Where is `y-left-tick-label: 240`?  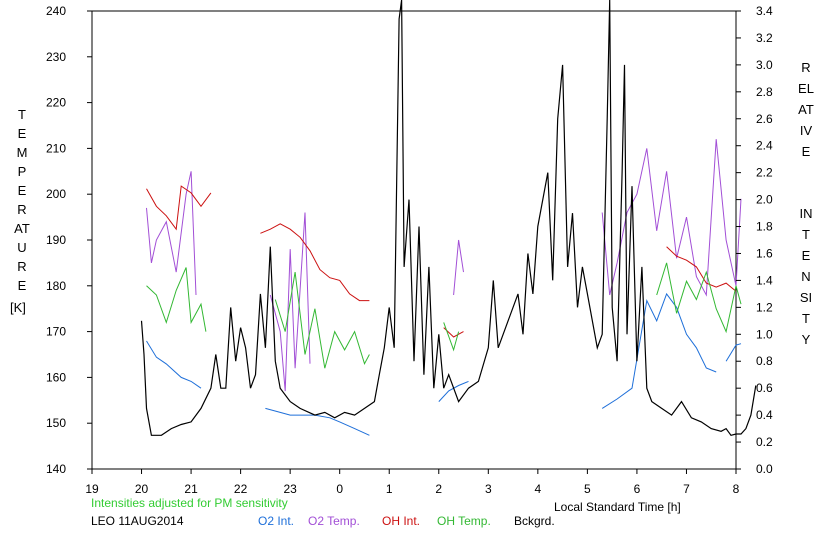 y-left-tick-label: 240 is located at coordinates (56, 11).